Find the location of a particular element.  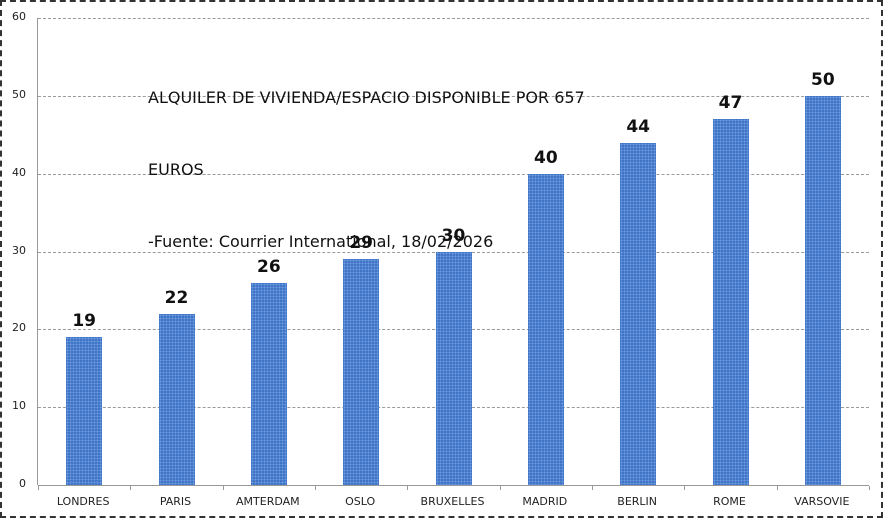

bar-varsovie is located at coordinates (822, 290).